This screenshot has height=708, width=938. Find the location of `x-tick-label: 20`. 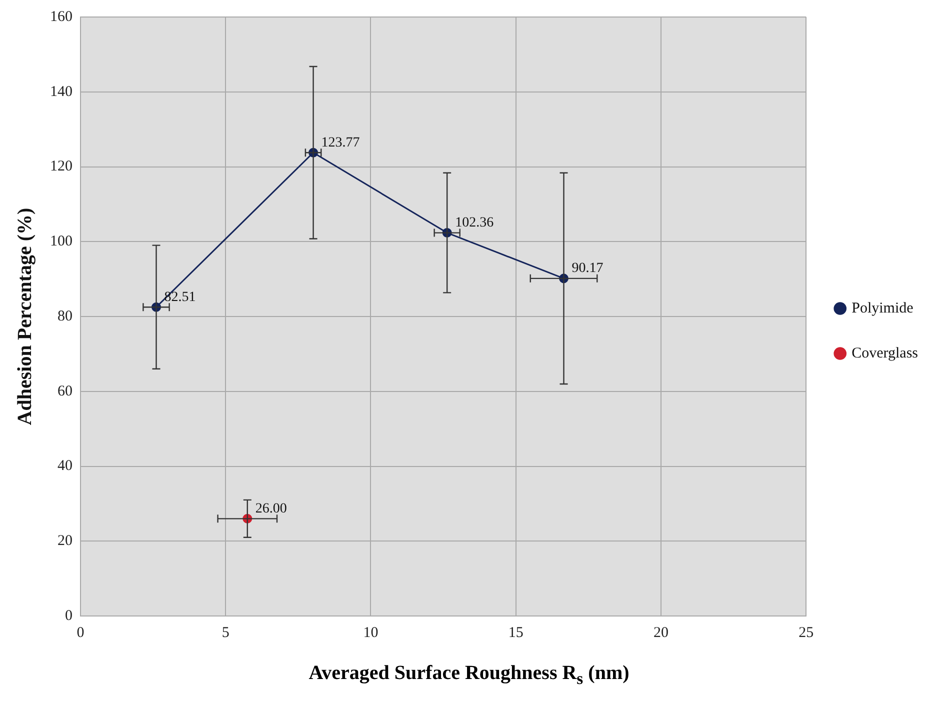

x-tick-label: 20 is located at coordinates (660, 632).